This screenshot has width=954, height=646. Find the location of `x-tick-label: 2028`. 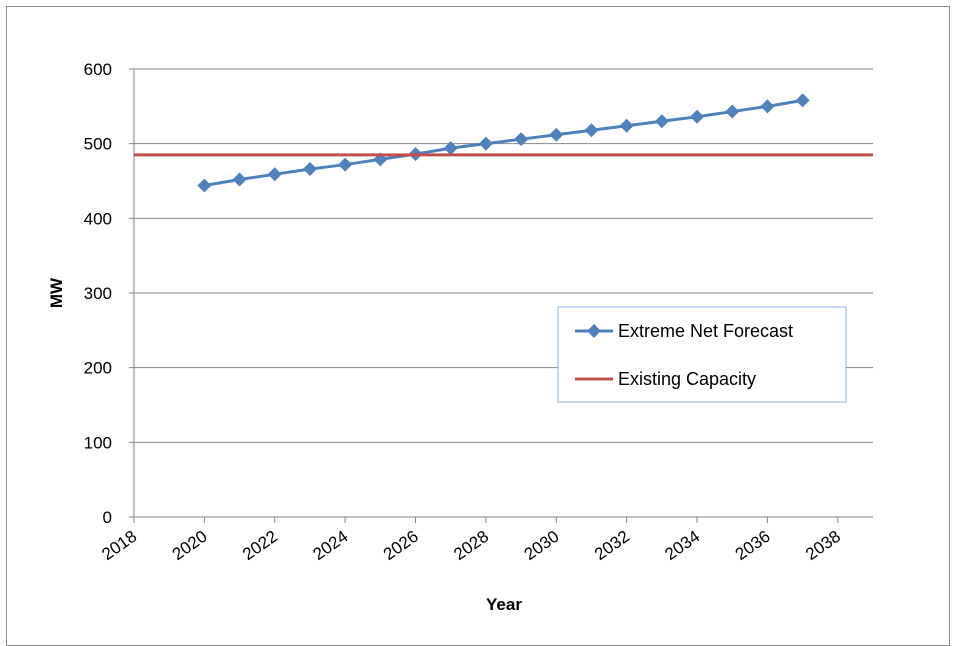

x-tick-label: 2028 is located at coordinates (471, 545).